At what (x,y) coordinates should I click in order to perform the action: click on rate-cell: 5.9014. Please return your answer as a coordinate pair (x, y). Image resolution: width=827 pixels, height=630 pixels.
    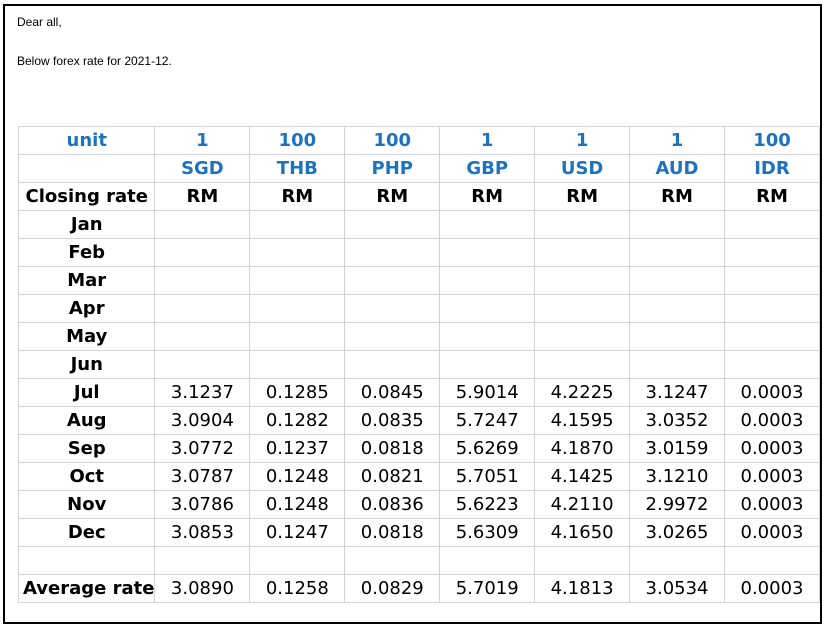
    Looking at the image, I should click on (487, 392).